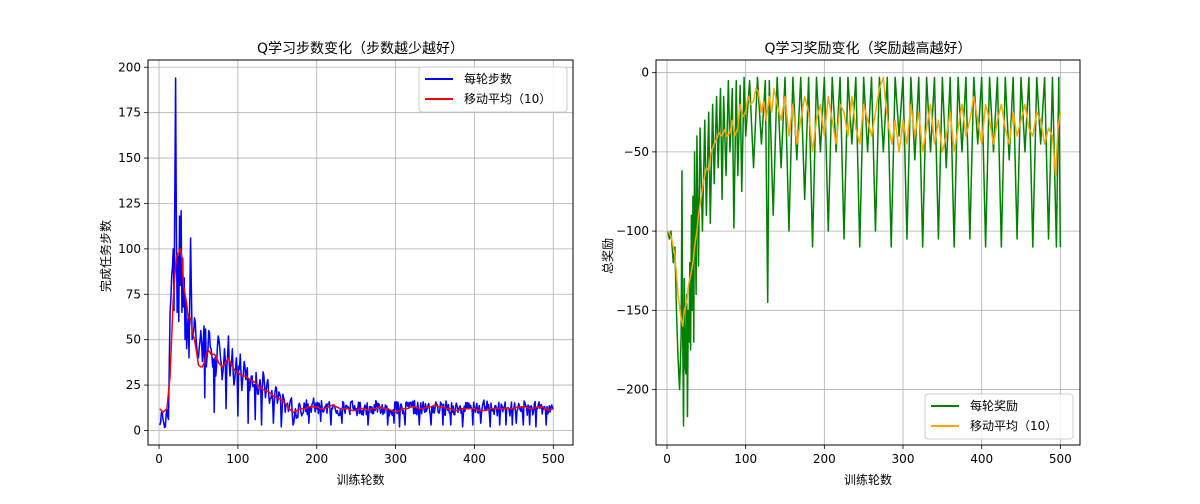 The width and height of the screenshot is (1200, 504). Describe the element at coordinates (129, 113) in the screenshot. I see `y-tick-label: 175` at that location.